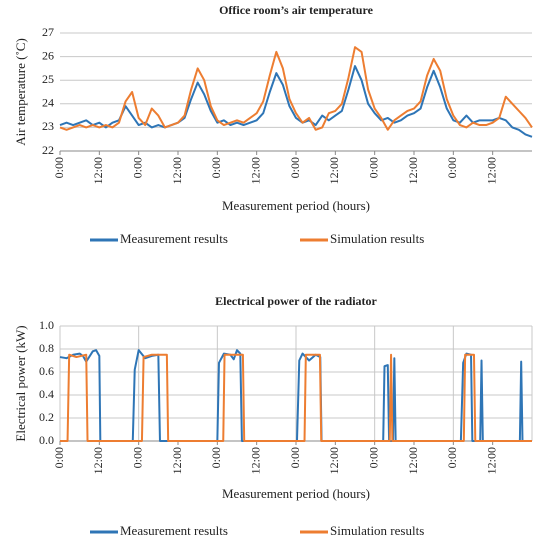 The width and height of the screenshot is (548, 550). What do you see at coordinates (20, 383) in the screenshot?
I see `y-axis-title: Electrical power (kW)` at bounding box center [20, 383].